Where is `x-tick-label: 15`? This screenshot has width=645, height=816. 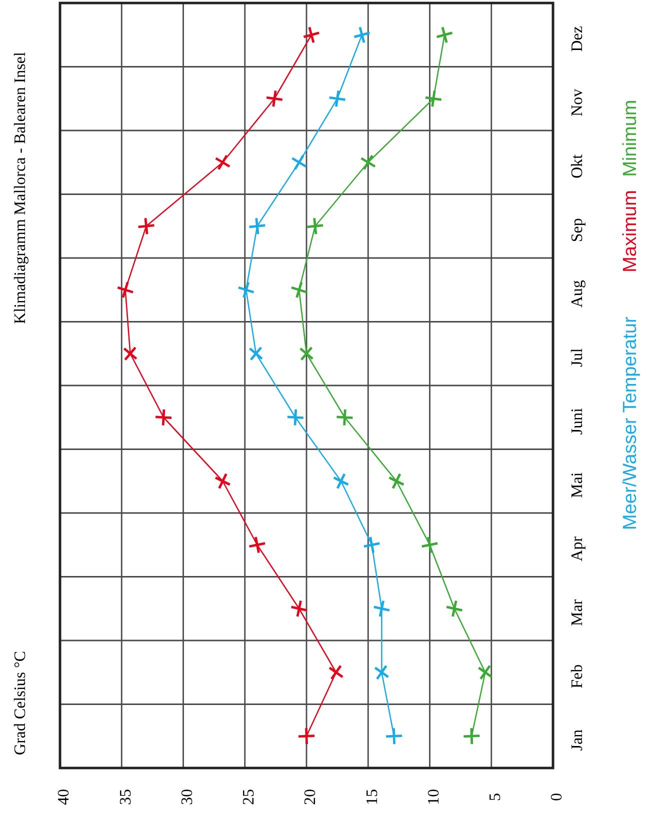
x-tick-label: 15 is located at coordinates (372, 797).